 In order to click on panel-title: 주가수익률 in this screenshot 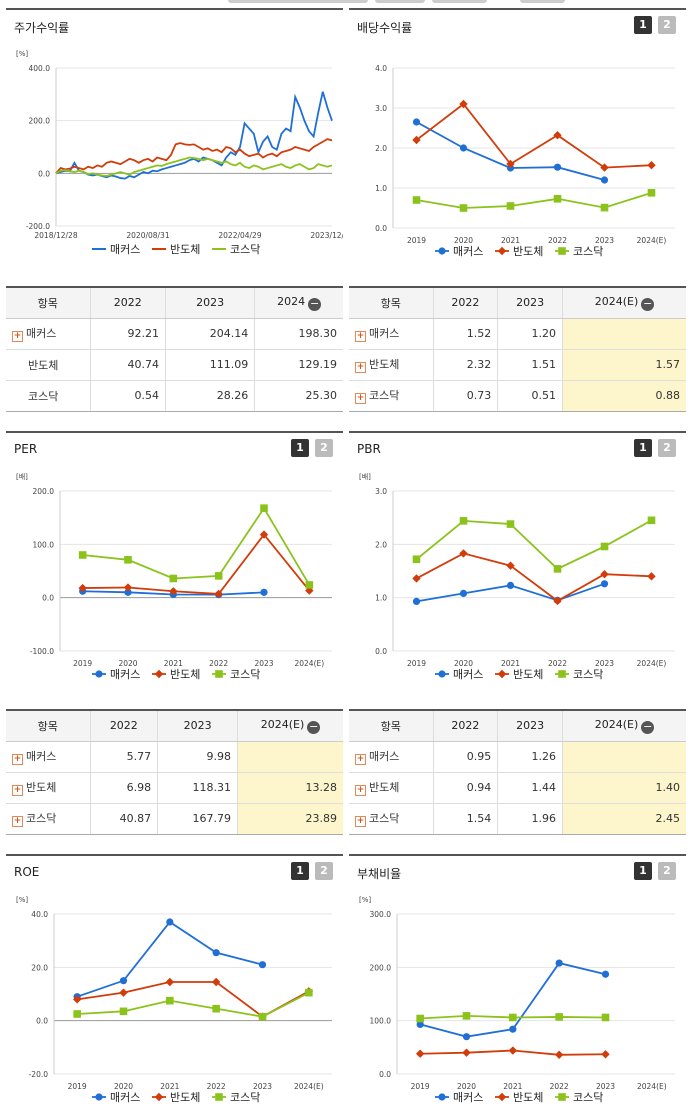, I will do `click(42, 28)`.